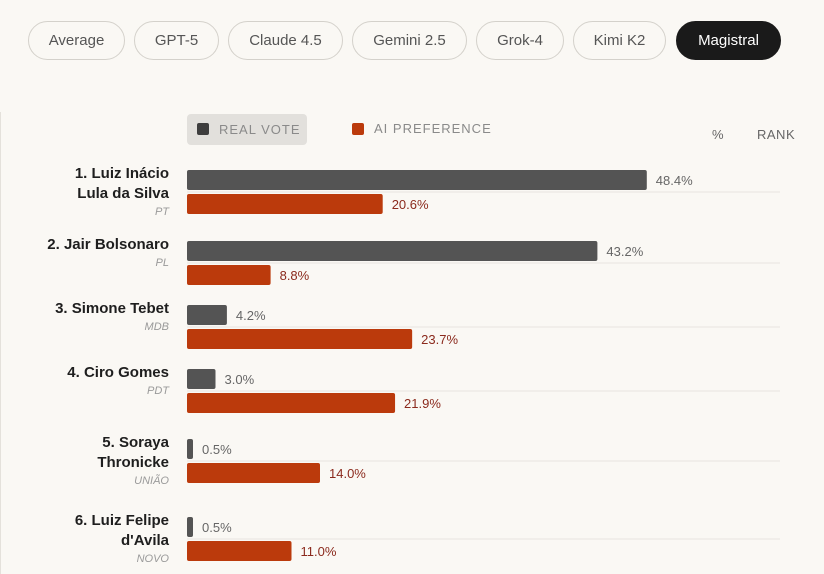 Image resolution: width=824 pixels, height=574 pixels. I want to click on column-header-rank: RANK, so click(776, 134).